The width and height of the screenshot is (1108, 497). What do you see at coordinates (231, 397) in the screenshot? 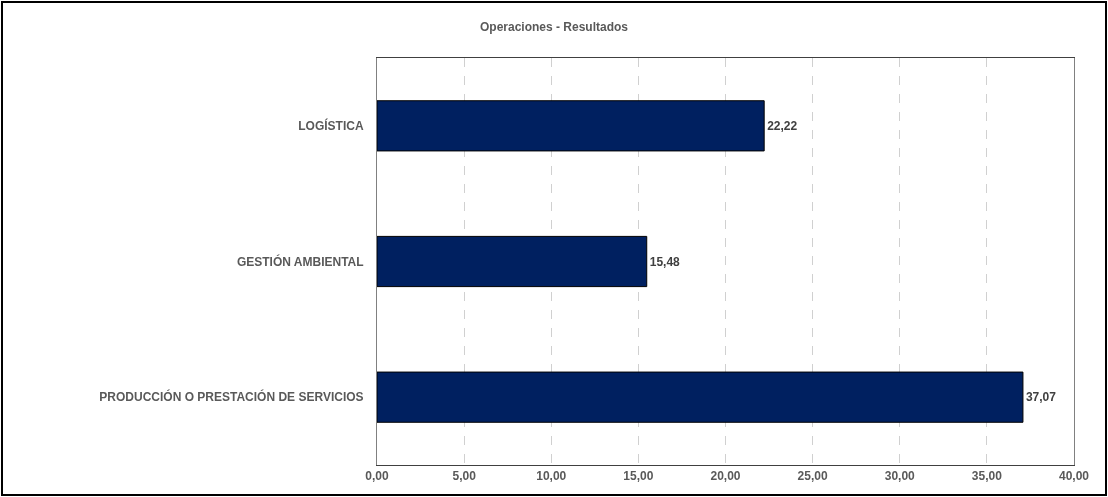
I see `y-tick-label: PRODUCCIÓN O PRESTACIÓN DE SERVICIOS` at bounding box center [231, 397].